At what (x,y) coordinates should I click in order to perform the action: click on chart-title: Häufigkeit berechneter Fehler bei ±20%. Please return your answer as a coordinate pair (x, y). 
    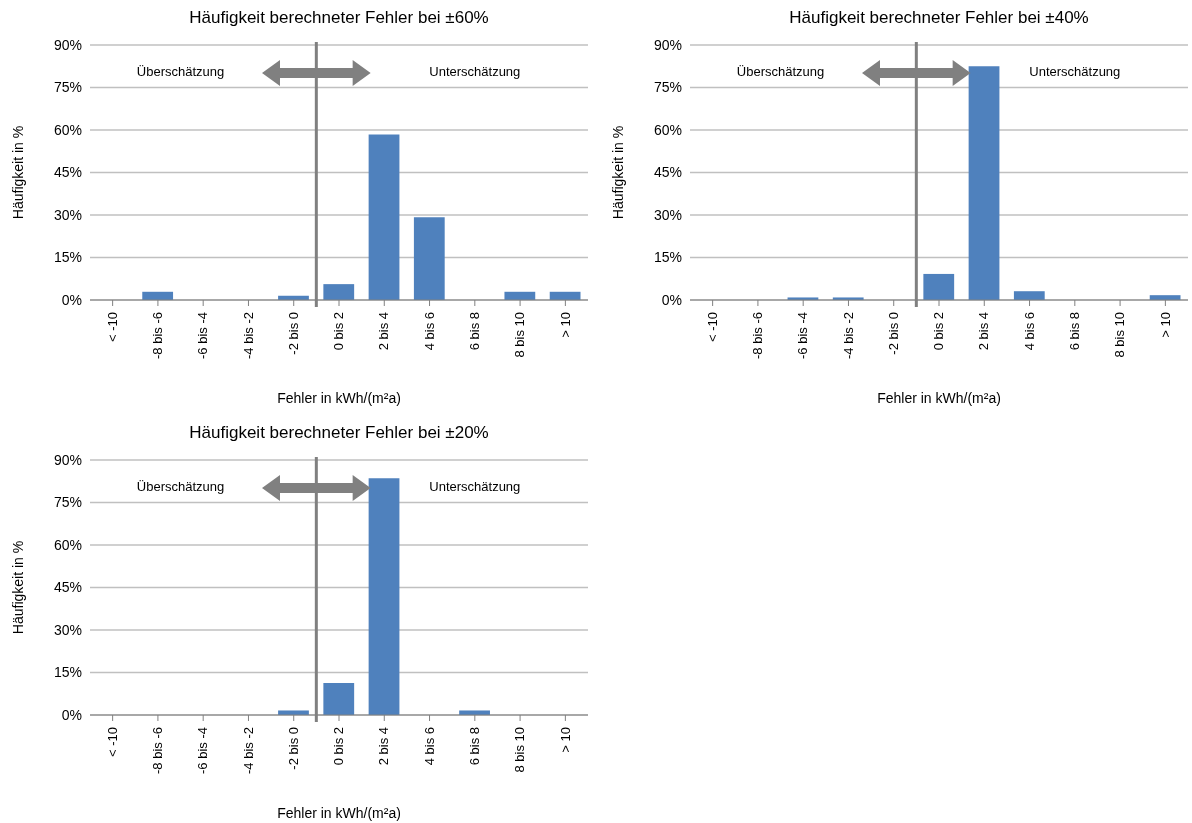
    Looking at the image, I should click on (339, 433).